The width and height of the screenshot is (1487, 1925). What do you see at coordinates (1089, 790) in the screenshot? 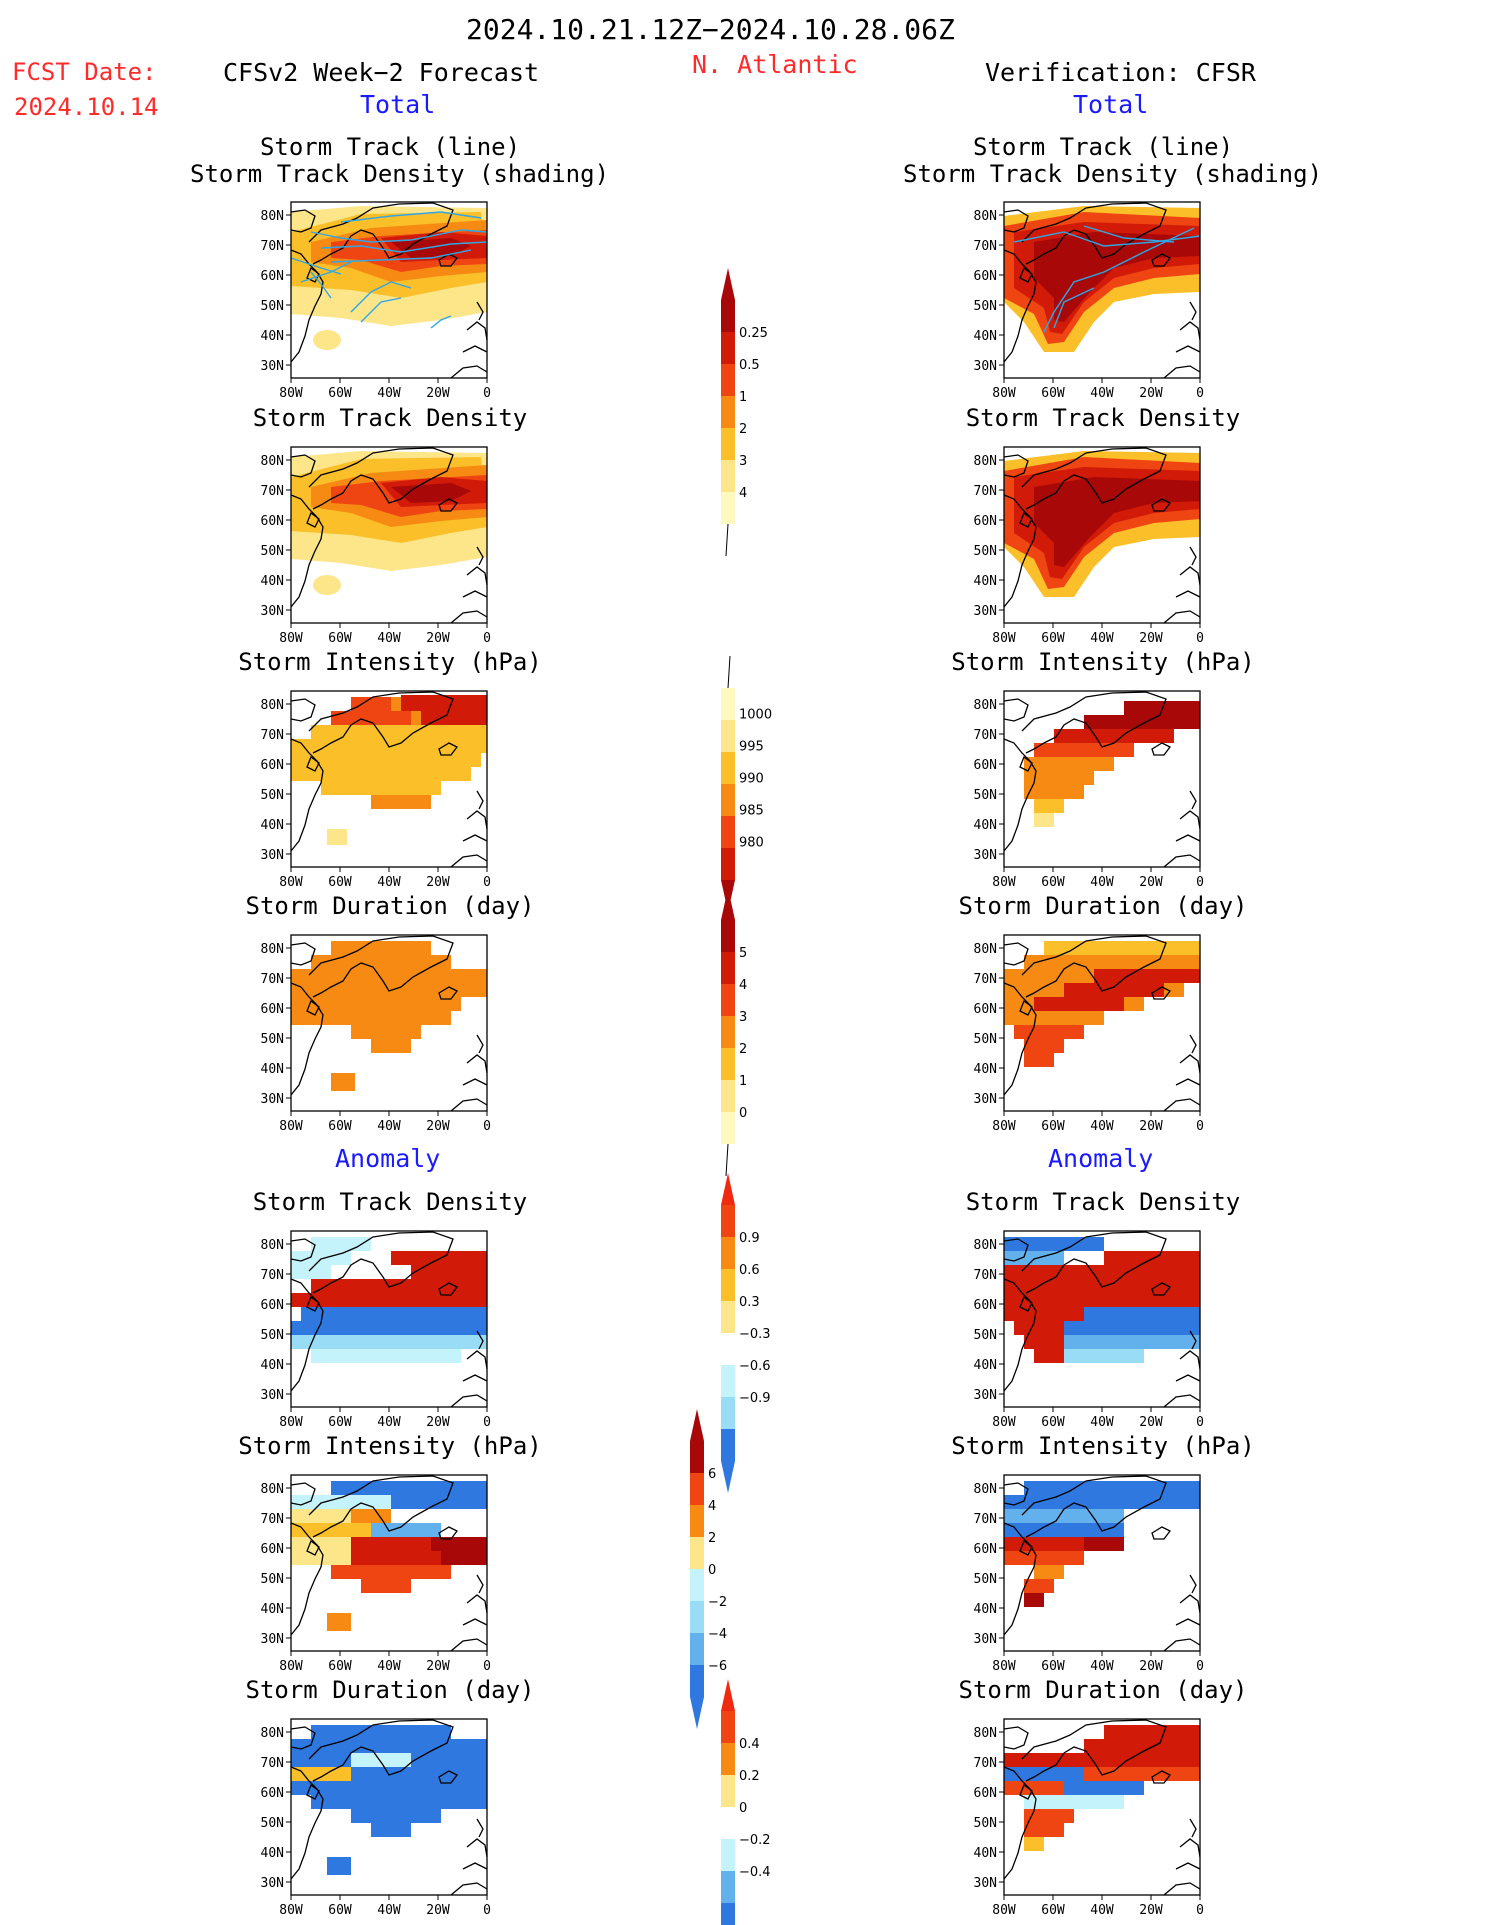
I see `map-intensity-right: 80N 70N 60N 50N 40N 30N 80W 60W 40W 20W 0` at bounding box center [1089, 790].